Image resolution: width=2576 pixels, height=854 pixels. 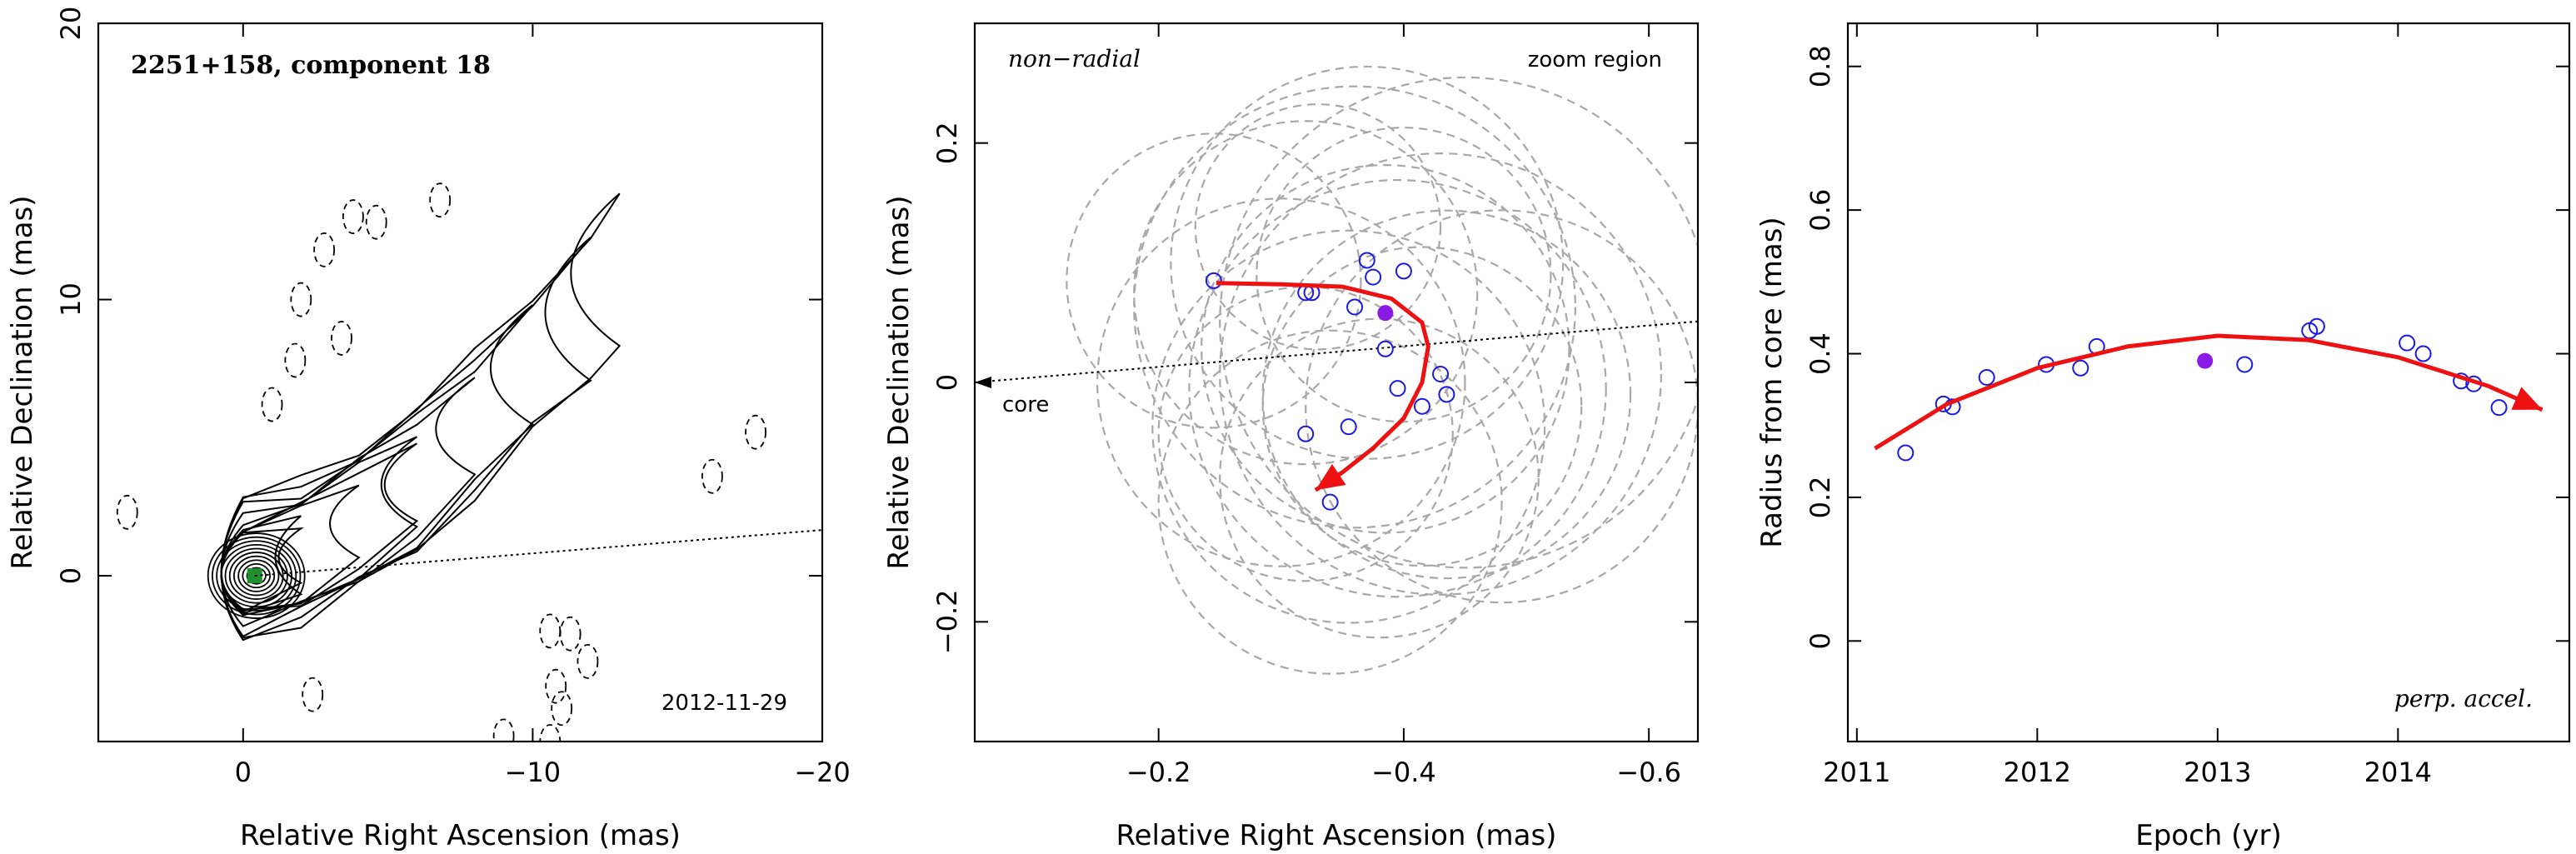 I want to click on zoom-region-label: zoom region, so click(x=1595, y=59).